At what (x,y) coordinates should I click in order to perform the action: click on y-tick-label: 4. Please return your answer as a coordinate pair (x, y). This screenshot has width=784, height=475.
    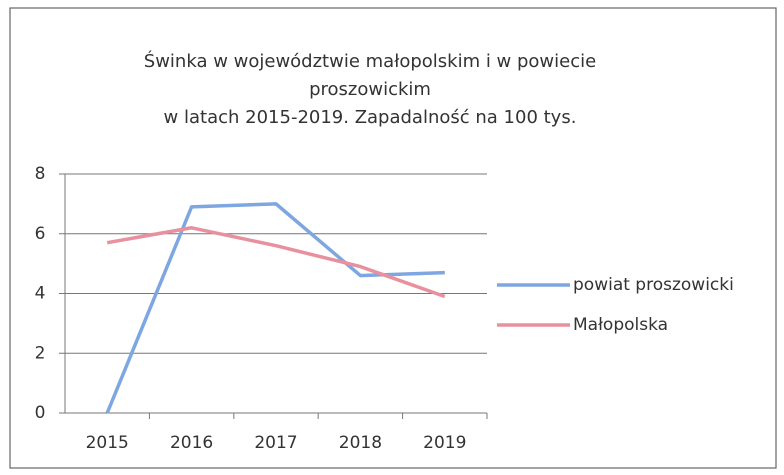
    Looking at the image, I should click on (40, 294).